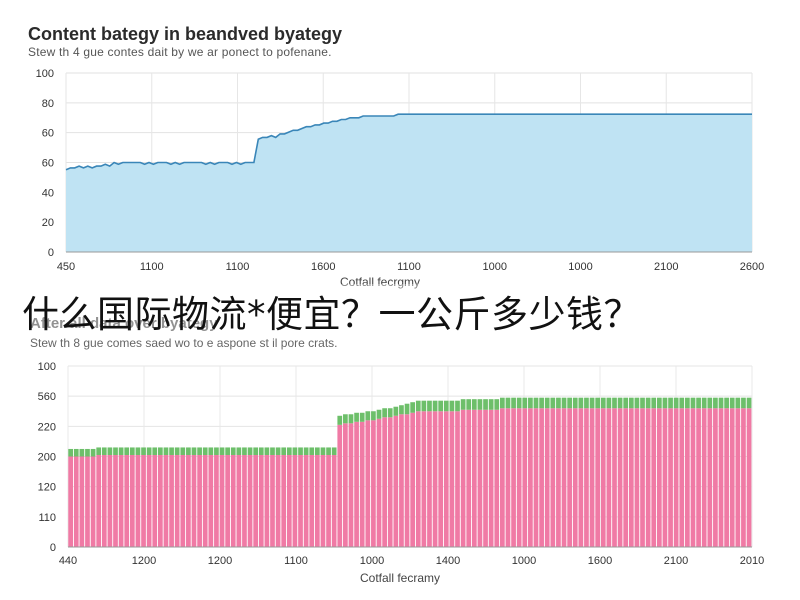  I want to click on chart2-ytick: 100, so click(47, 367).